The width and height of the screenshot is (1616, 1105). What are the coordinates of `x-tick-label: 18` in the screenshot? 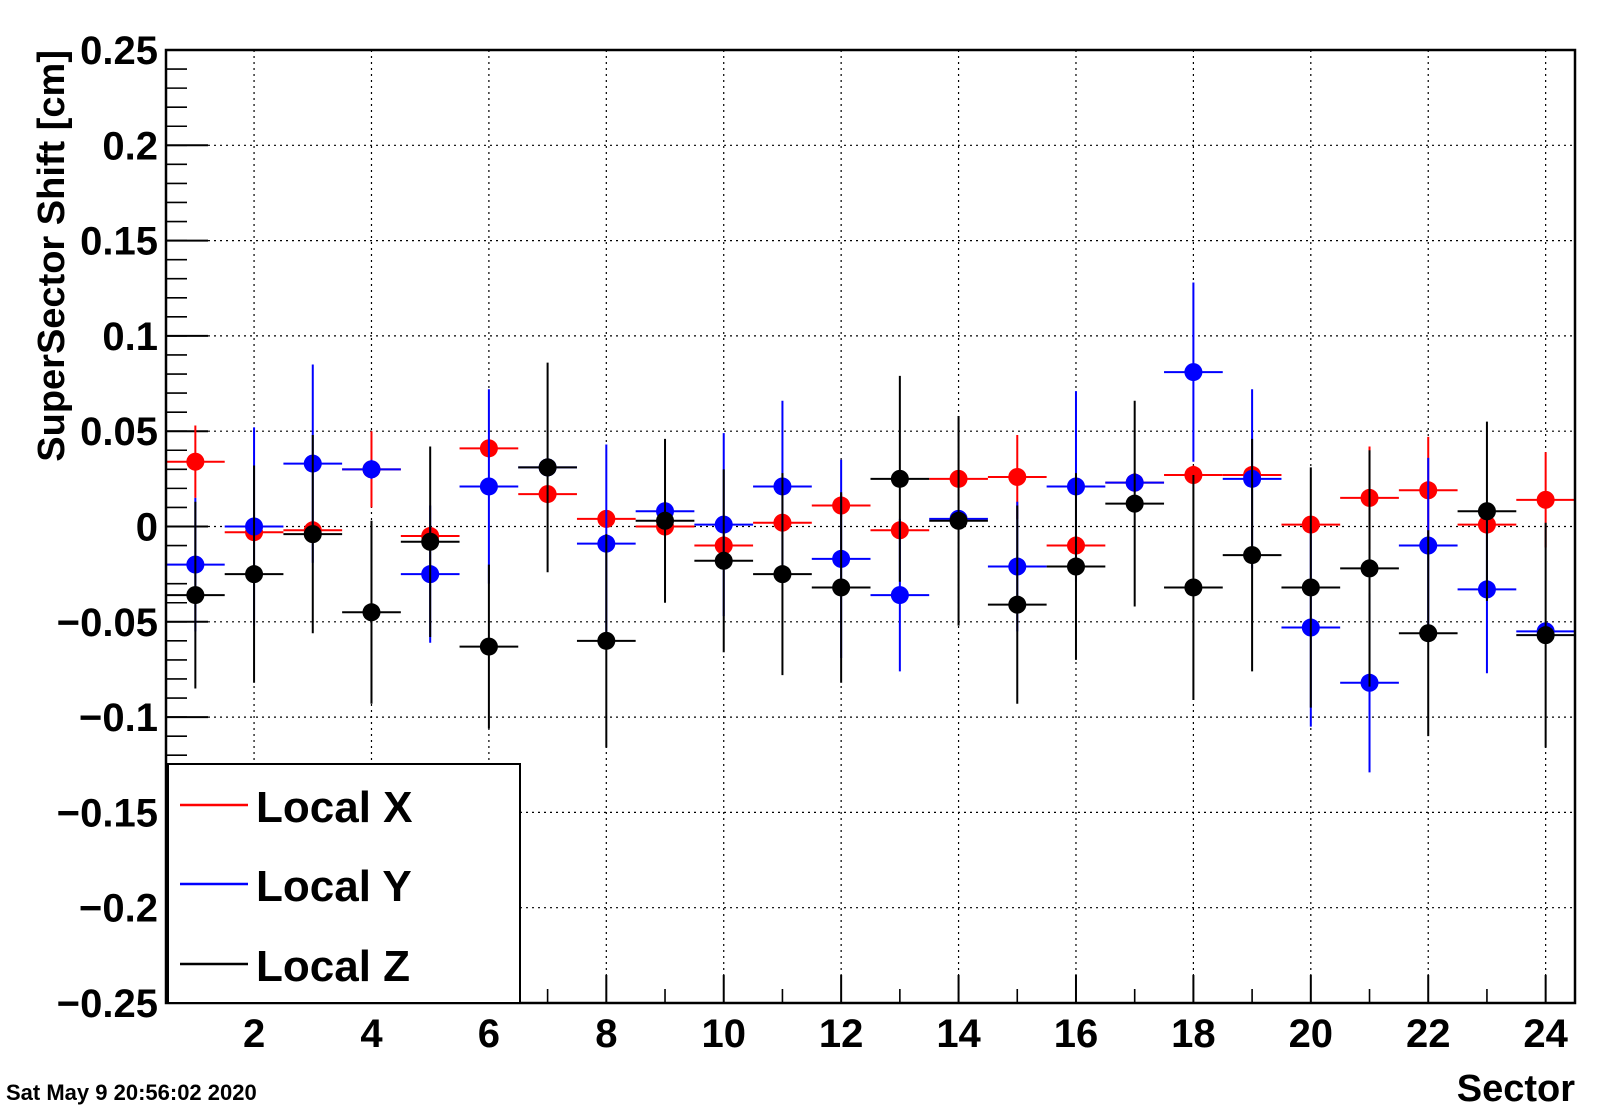 It's located at (1193, 1034).